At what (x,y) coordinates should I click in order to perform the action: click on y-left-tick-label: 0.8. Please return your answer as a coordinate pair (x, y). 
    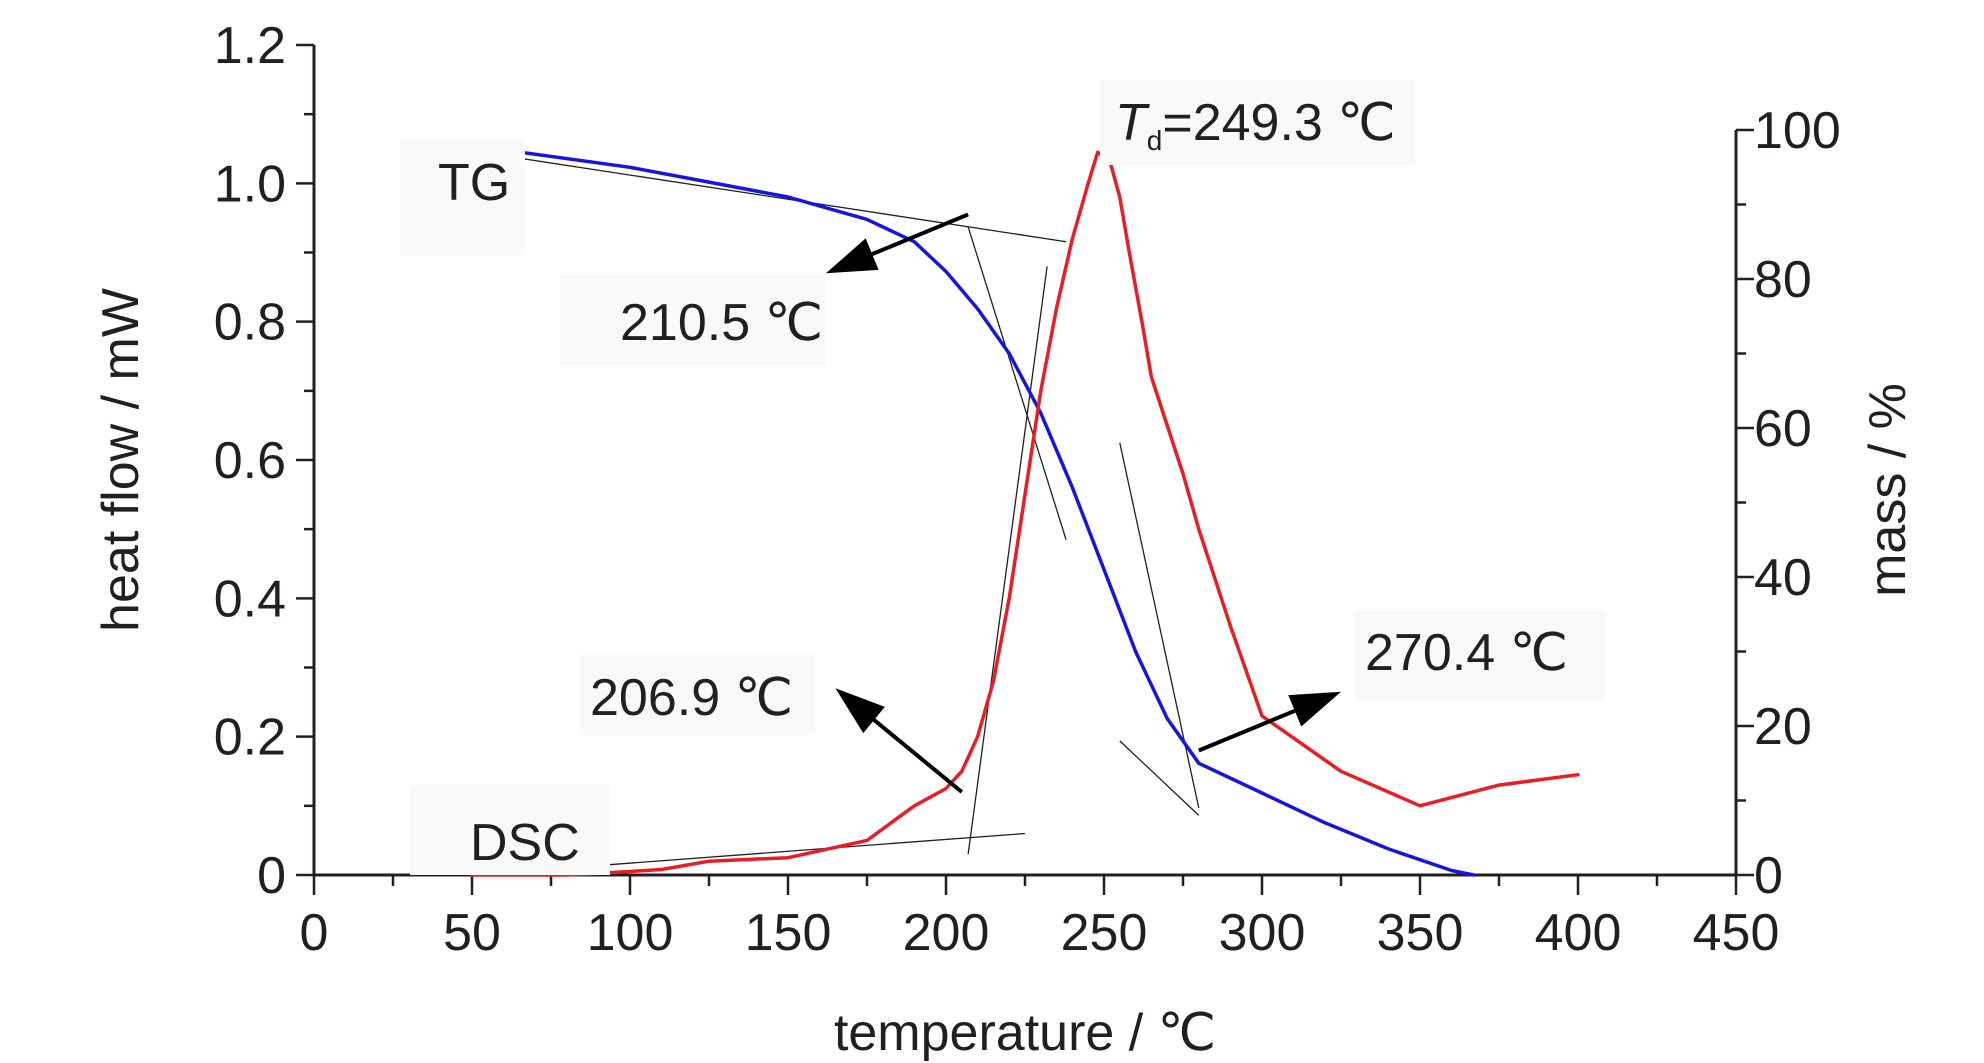
    Looking at the image, I should click on (250, 323).